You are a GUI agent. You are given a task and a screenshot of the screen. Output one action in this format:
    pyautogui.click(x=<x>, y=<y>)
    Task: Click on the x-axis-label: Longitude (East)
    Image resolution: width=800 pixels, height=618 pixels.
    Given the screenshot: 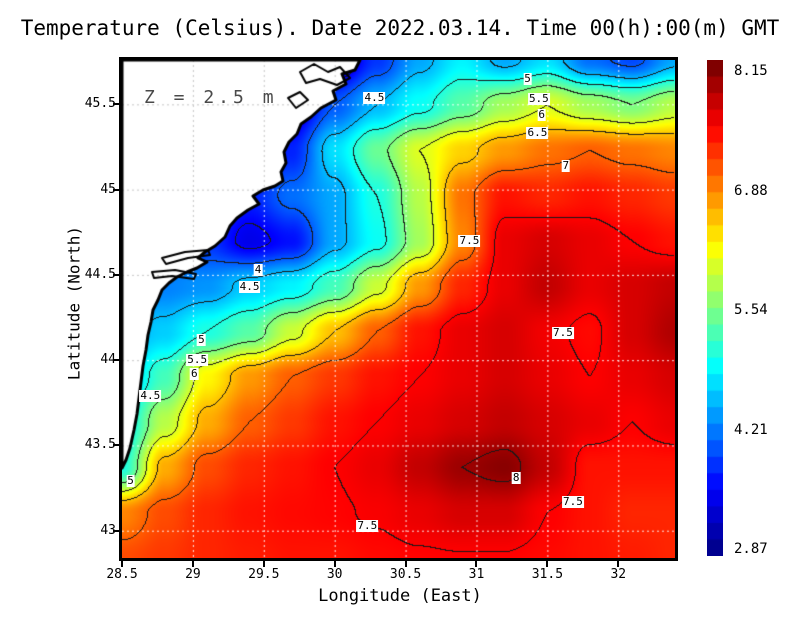 What is the action you would take?
    pyautogui.click(x=400, y=596)
    